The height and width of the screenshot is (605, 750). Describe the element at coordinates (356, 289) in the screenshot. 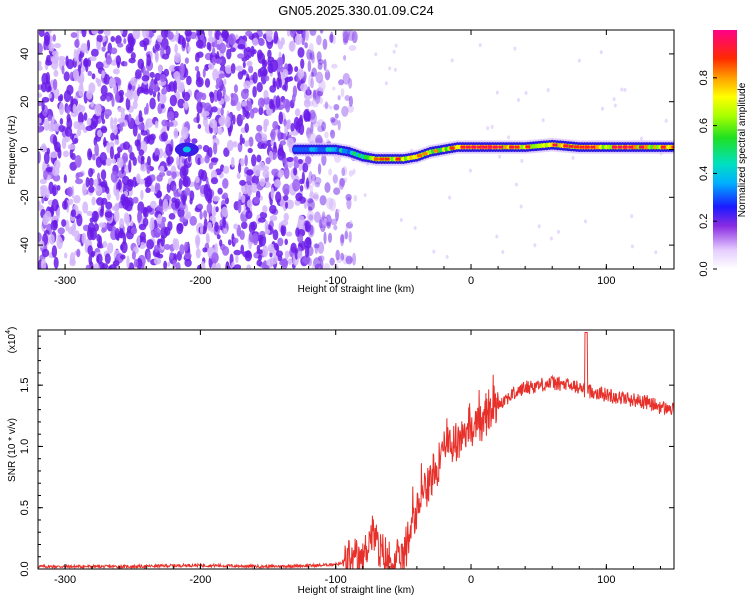

I see `spectrogram-x-label: Height of straight line (km)` at that location.